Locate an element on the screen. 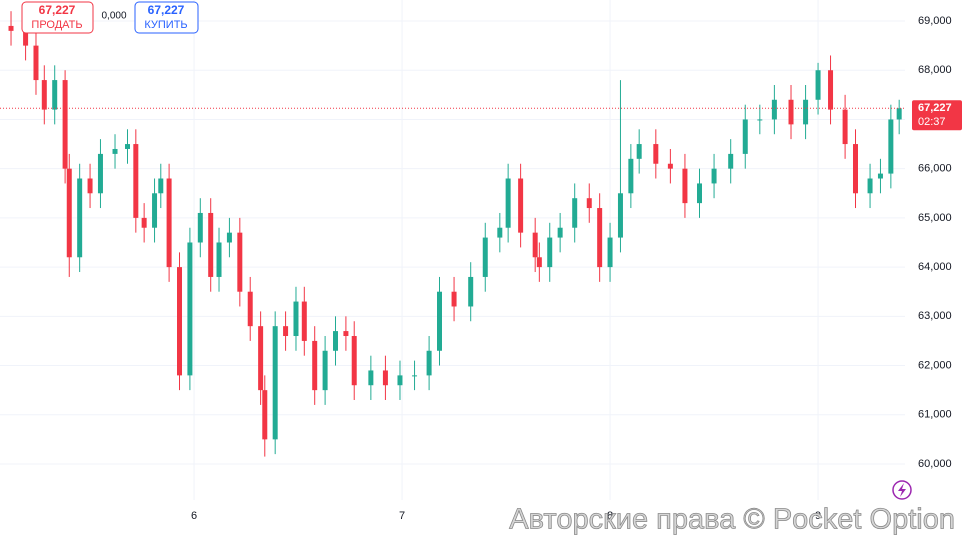 Image resolution: width=966 pixels, height=539 pixels. spread: 0,000 is located at coordinates (113, 16).